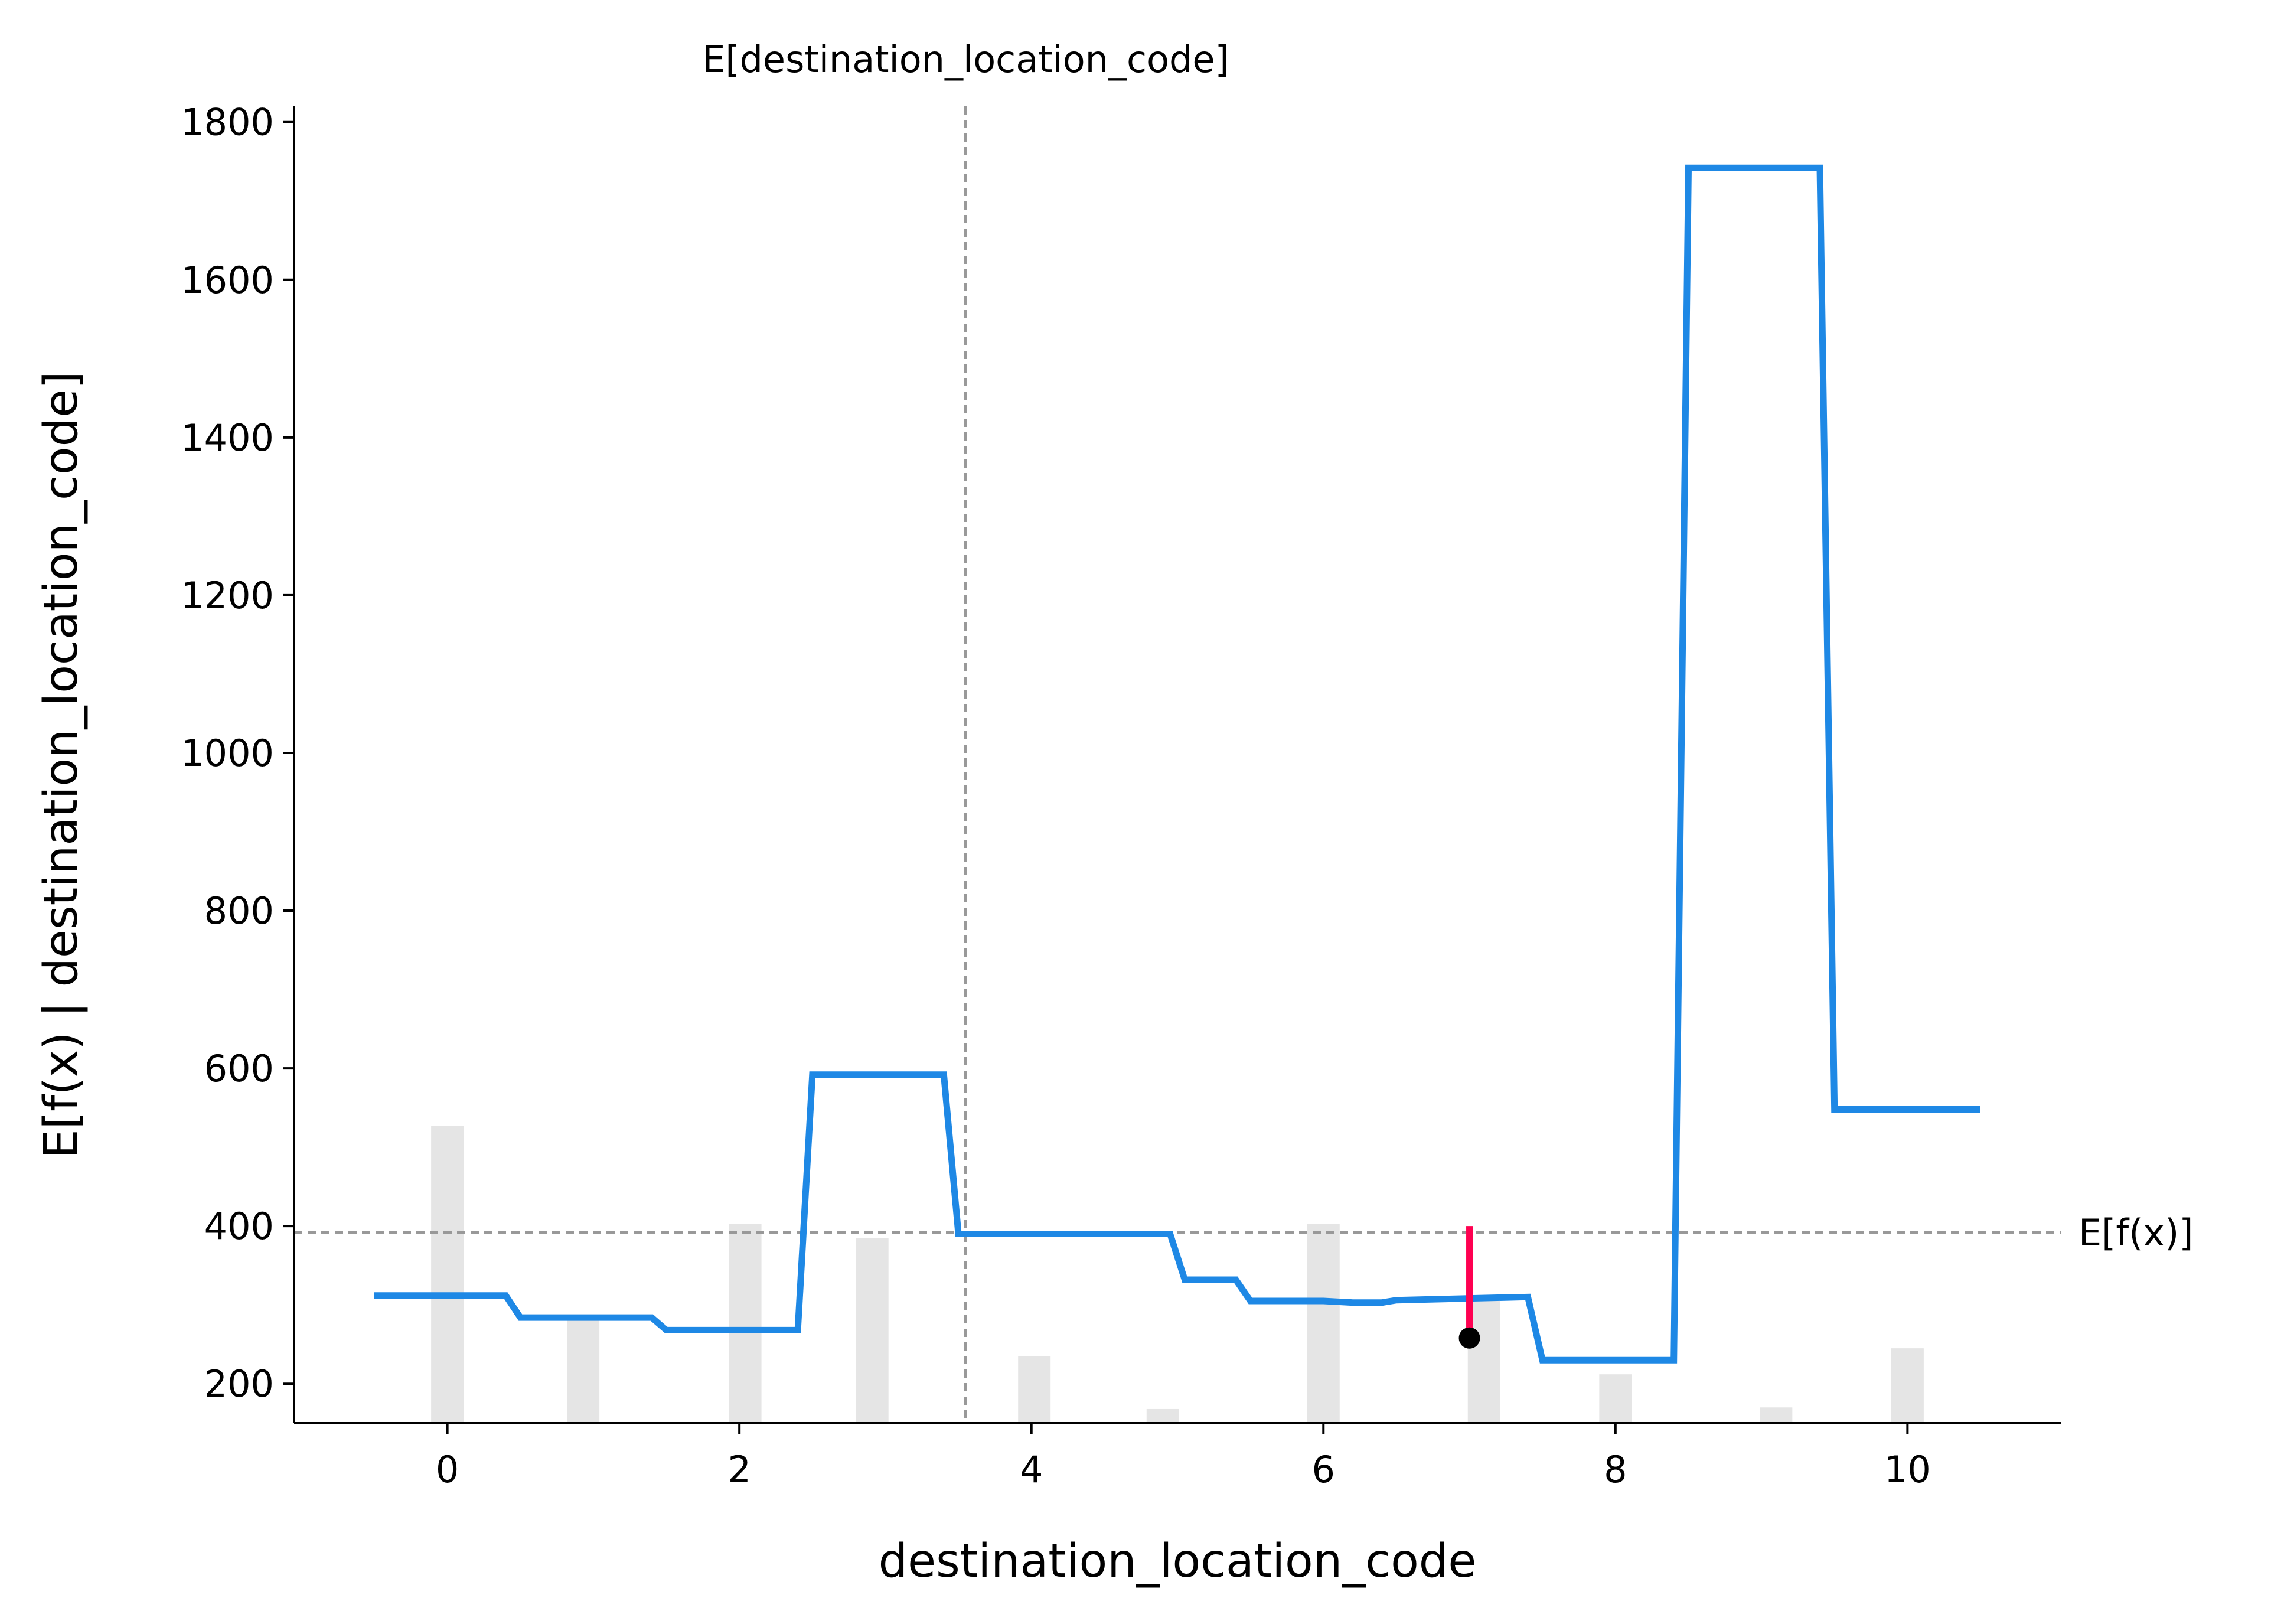  What do you see at coordinates (1323, 1469) in the screenshot?
I see `x-tick-label: 6` at bounding box center [1323, 1469].